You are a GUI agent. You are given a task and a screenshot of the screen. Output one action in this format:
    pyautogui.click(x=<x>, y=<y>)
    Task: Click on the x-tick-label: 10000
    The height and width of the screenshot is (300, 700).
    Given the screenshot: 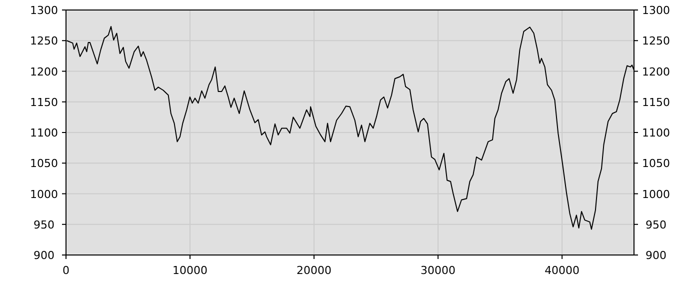 What is the action you would take?
    pyautogui.click(x=190, y=270)
    